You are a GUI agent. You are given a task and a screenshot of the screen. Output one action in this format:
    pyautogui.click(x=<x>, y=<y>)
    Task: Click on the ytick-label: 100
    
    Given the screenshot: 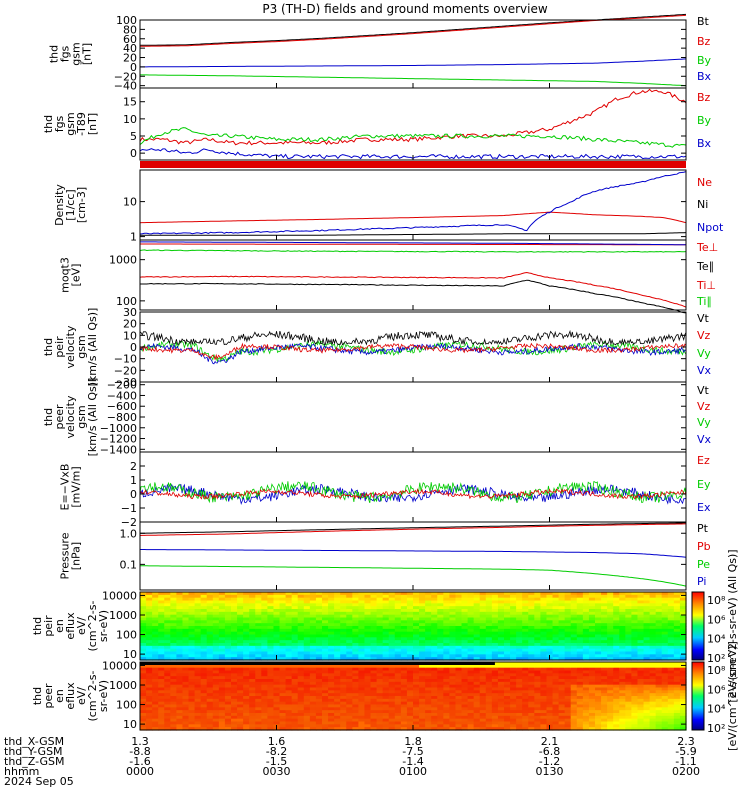 What is the action you would take?
    pyautogui.click(x=126, y=705)
    